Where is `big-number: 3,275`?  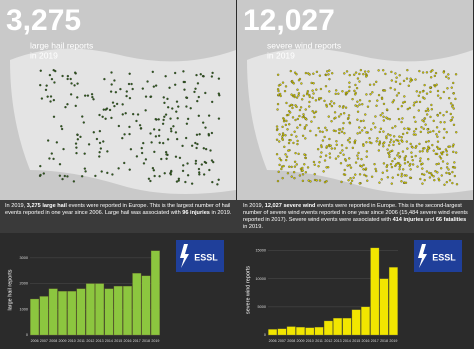 big-number: 3,275 is located at coordinates (43, 20).